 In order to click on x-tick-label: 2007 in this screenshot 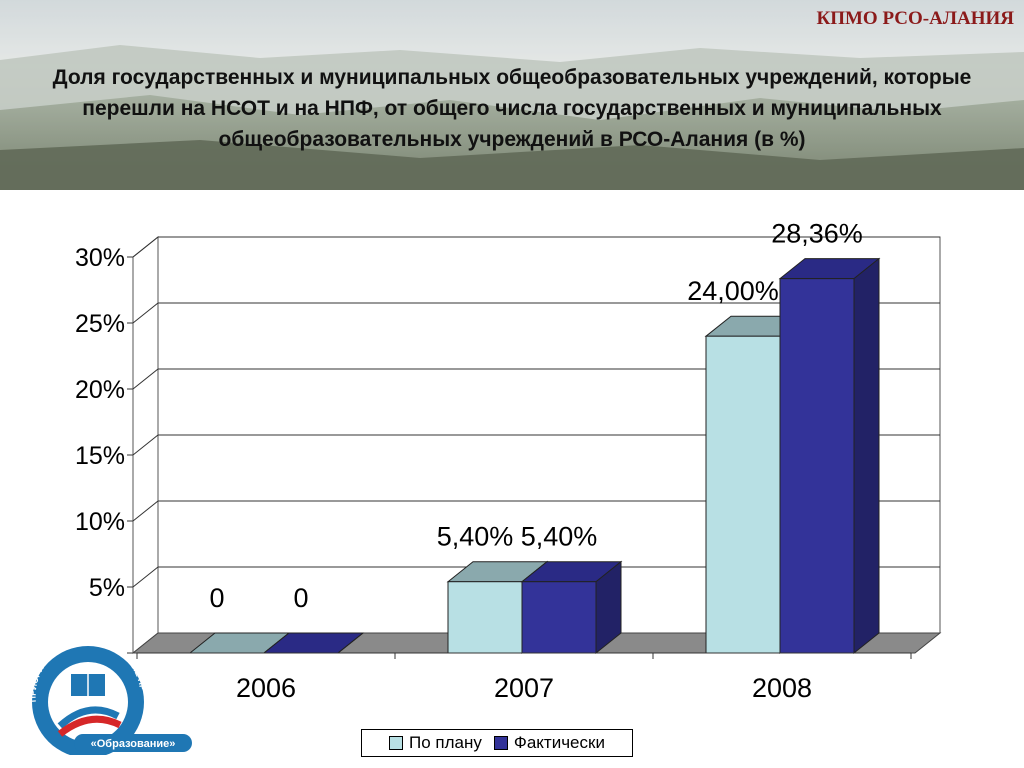, I will do `click(524, 688)`.